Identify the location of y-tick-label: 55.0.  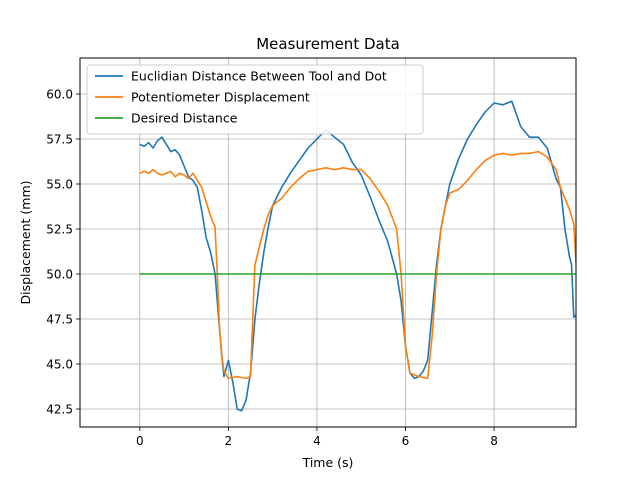
(59, 185).